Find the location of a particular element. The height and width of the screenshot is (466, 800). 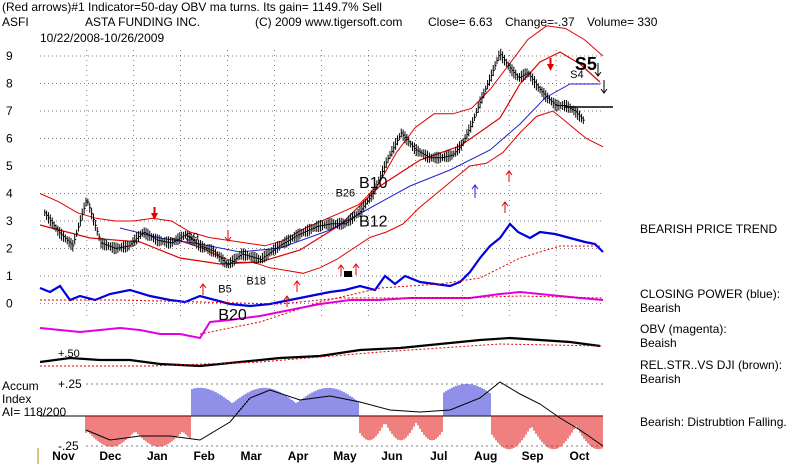

volume-value: Volume= 330 is located at coordinates (622, 22).